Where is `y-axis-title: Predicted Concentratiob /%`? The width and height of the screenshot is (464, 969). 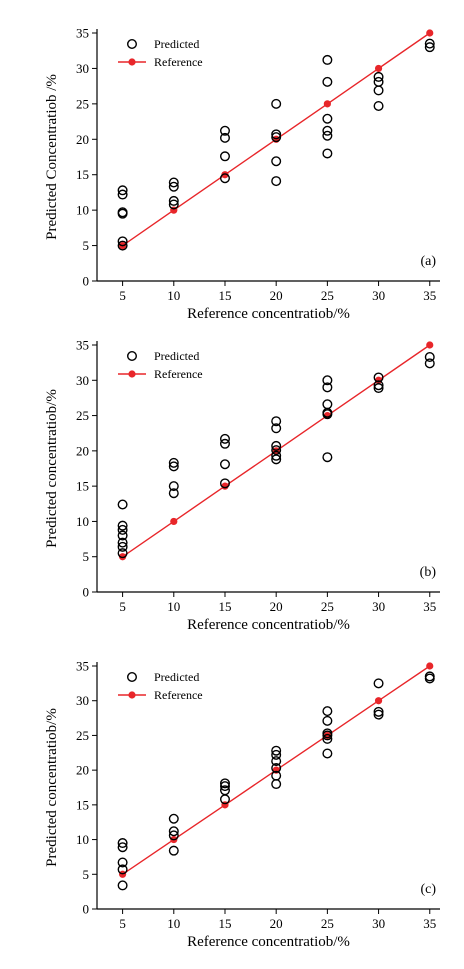 y-axis-title: Predicted Concentratiob /% is located at coordinates (52, 157).